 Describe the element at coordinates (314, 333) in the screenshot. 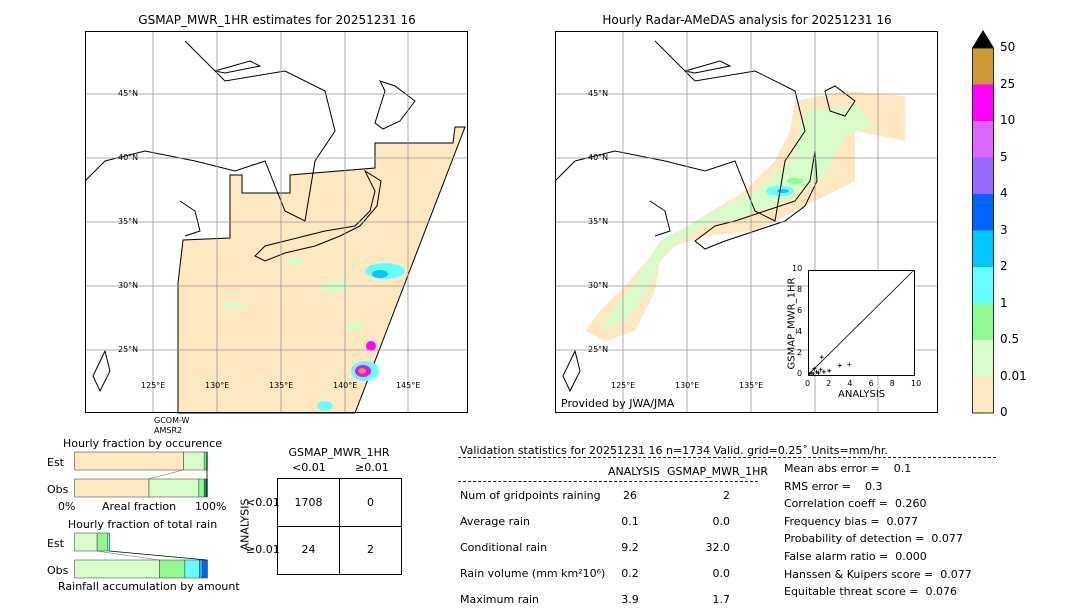

I see `rain-areas` at that location.